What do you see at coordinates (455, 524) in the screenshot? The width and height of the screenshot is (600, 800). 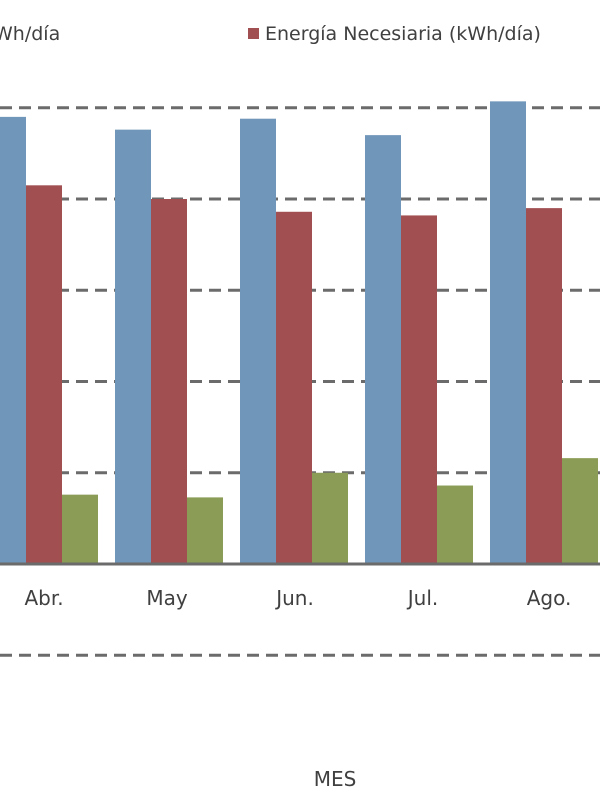 I see `bar-series-3-jul` at bounding box center [455, 524].